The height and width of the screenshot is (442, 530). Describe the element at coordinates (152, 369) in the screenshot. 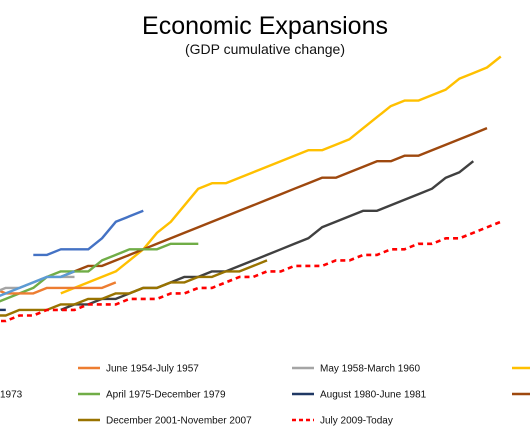

I see `legend-label-0: June 1954-July 1957` at that location.